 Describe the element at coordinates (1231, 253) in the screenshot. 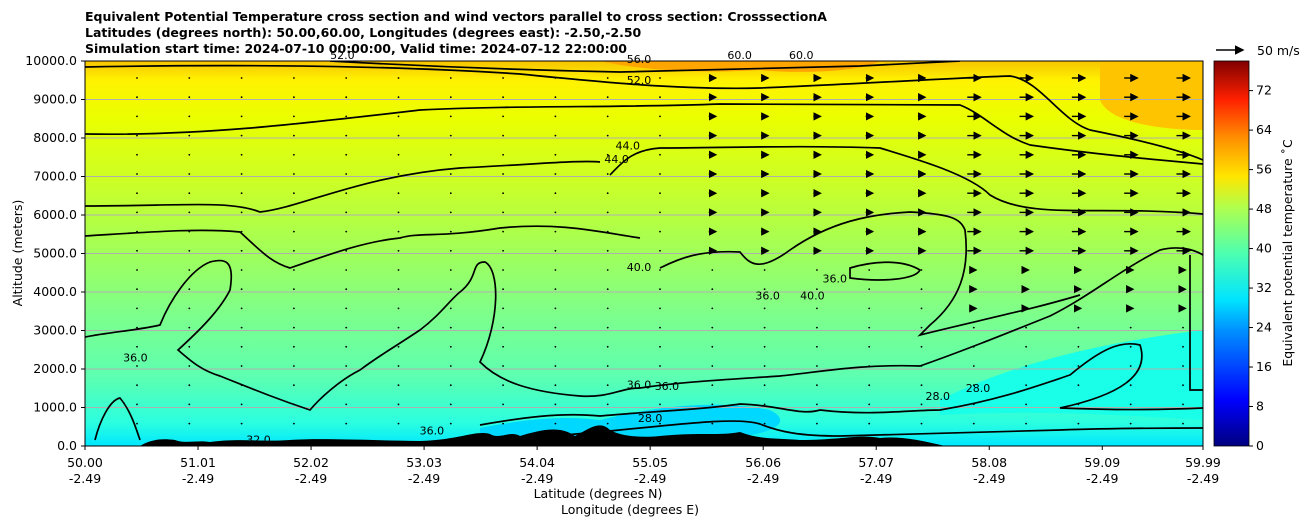

I see `colorbar-gradient` at that location.